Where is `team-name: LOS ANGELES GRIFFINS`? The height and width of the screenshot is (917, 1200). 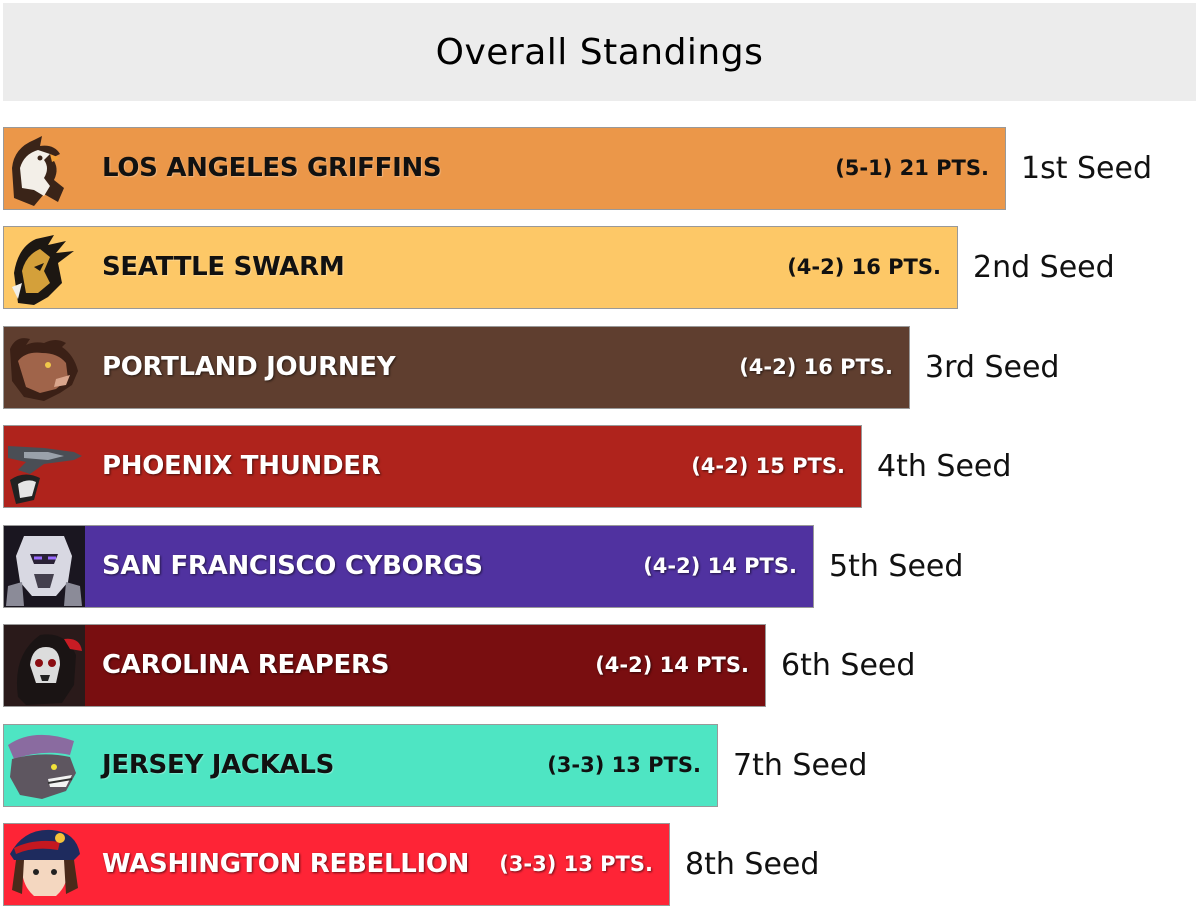
team-name: LOS ANGELES GRIFFINS is located at coordinates (272, 168).